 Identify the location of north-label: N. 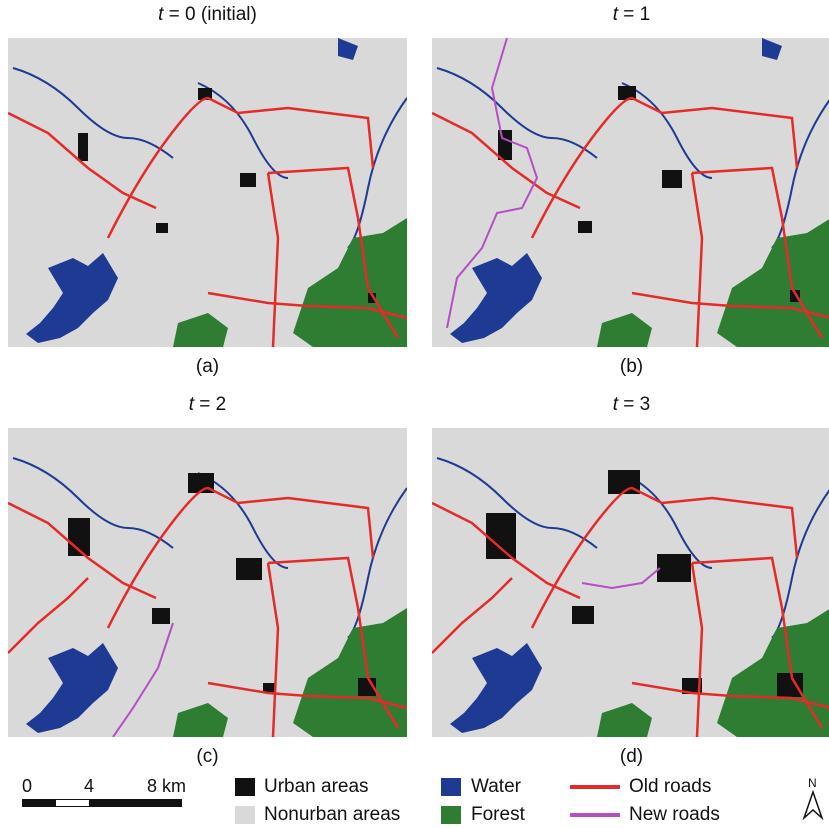
(812, 783).